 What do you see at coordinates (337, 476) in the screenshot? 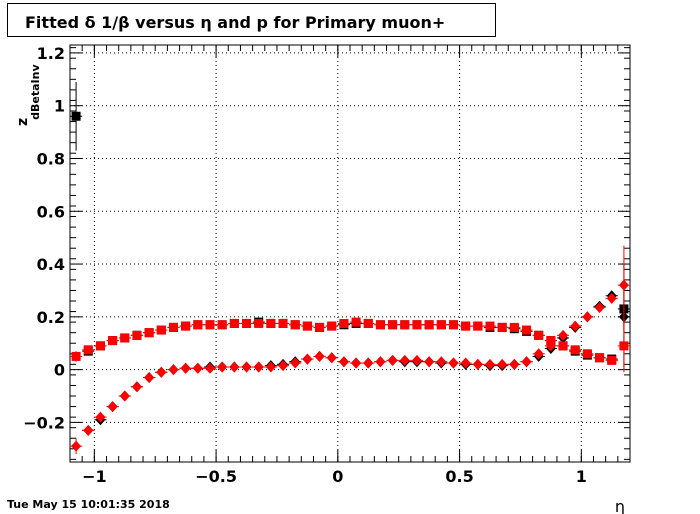
I see `x-tick-label: 0` at bounding box center [337, 476].